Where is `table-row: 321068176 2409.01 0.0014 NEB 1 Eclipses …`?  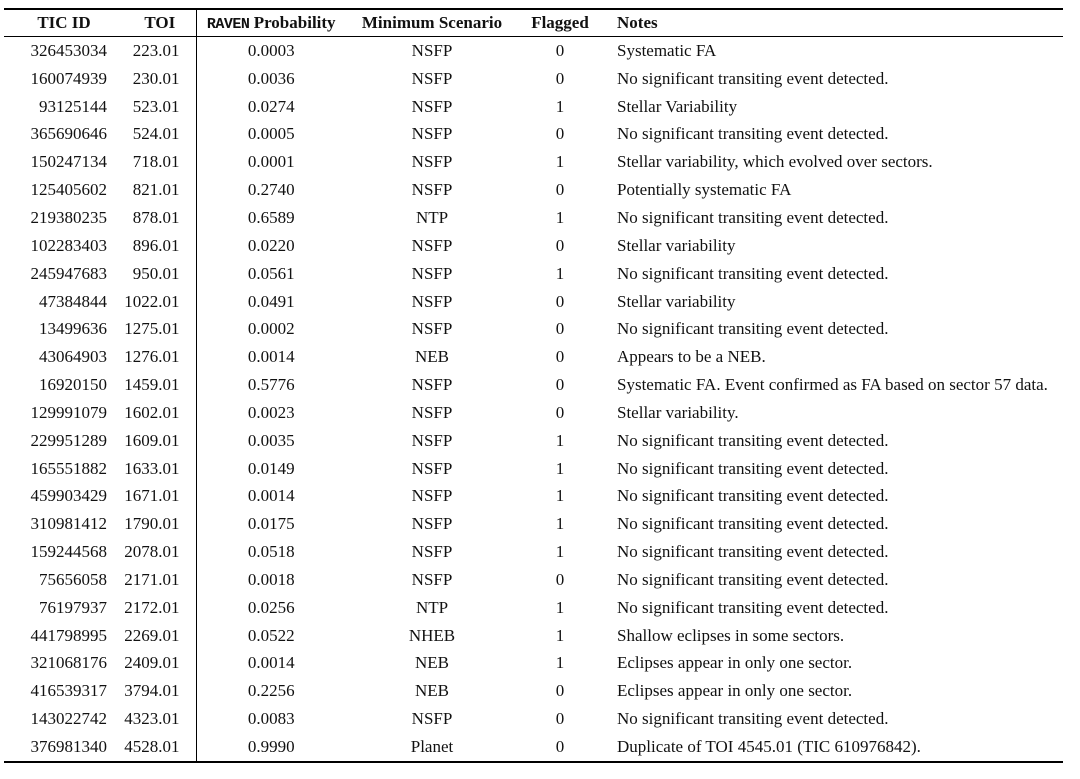
table-row: 321068176 2409.01 0.0014 NEB 1 Eclipses … is located at coordinates (533, 663).